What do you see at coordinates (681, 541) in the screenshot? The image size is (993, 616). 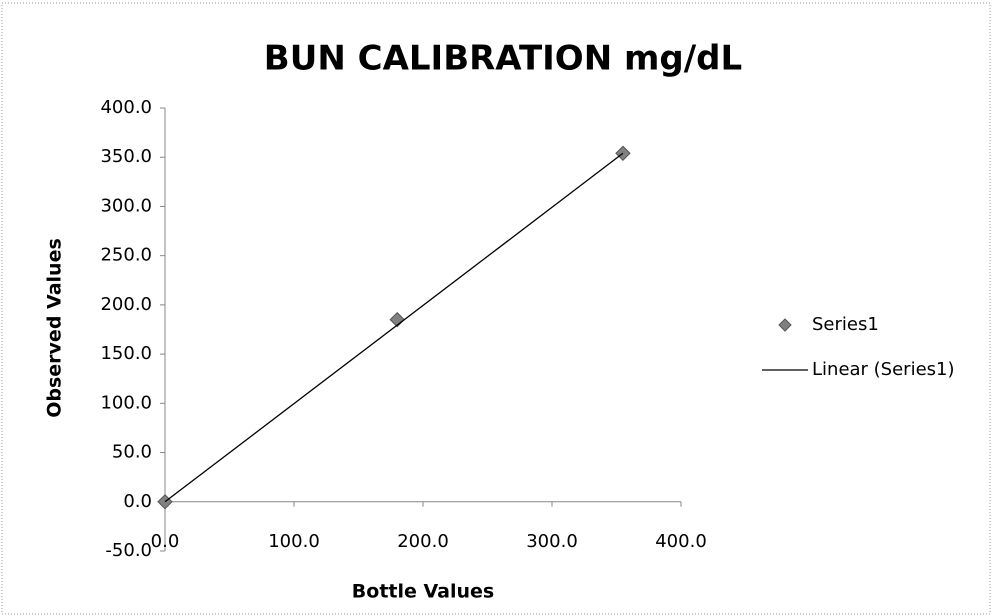 I see `x-tick-label: 400.0` at bounding box center [681, 541].